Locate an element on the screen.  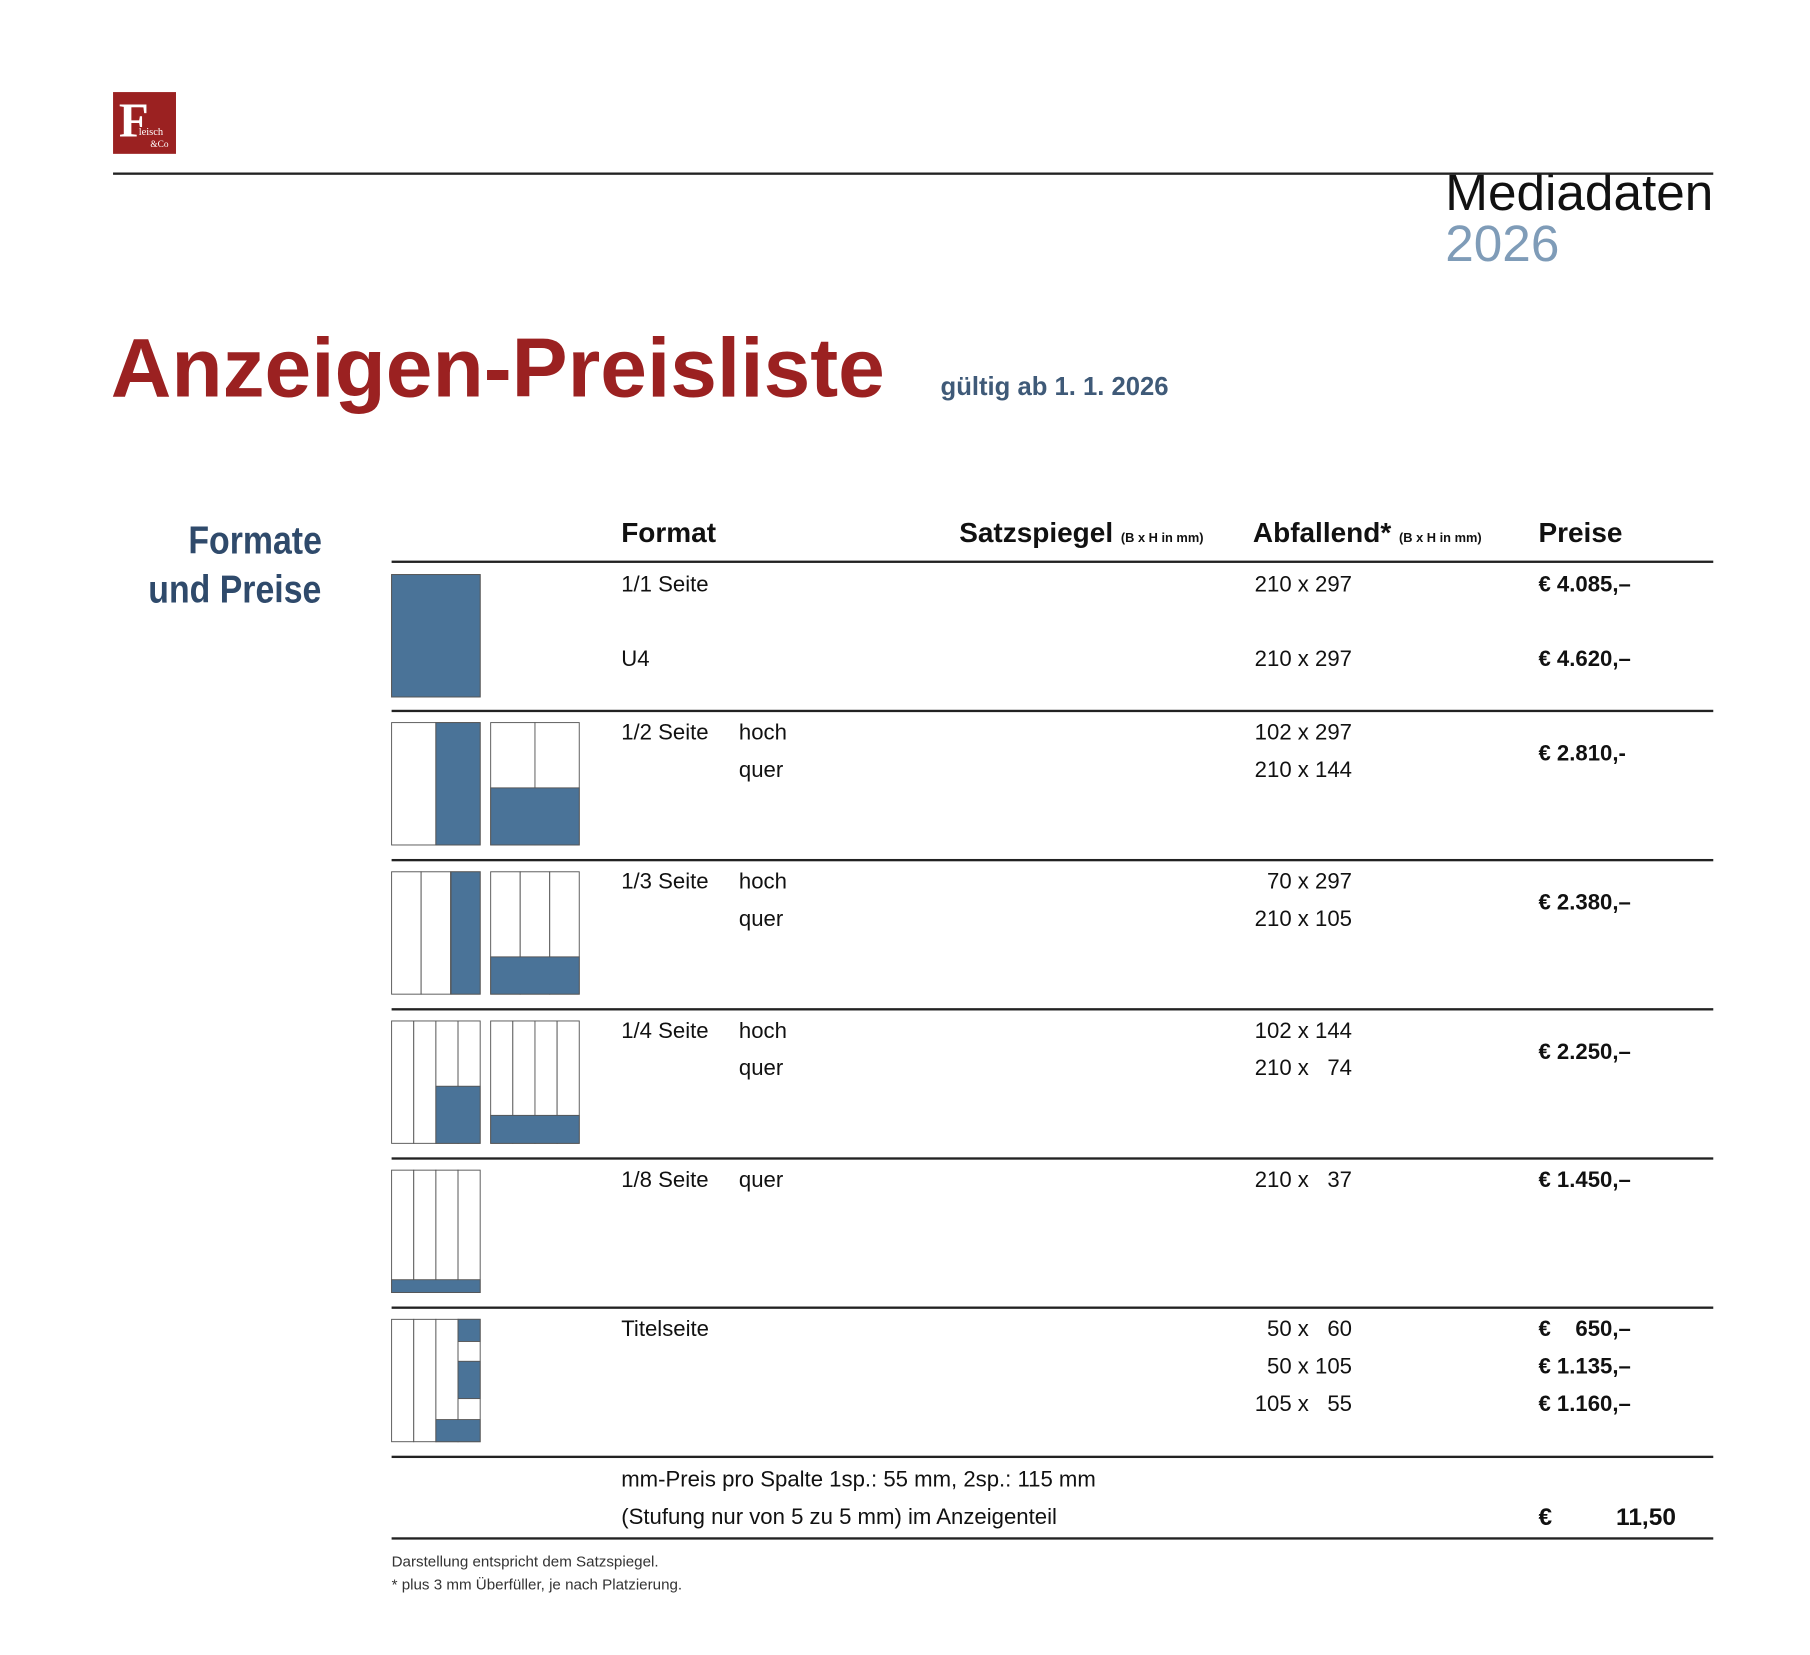
price: € 2.250,– is located at coordinates (1584, 1052).